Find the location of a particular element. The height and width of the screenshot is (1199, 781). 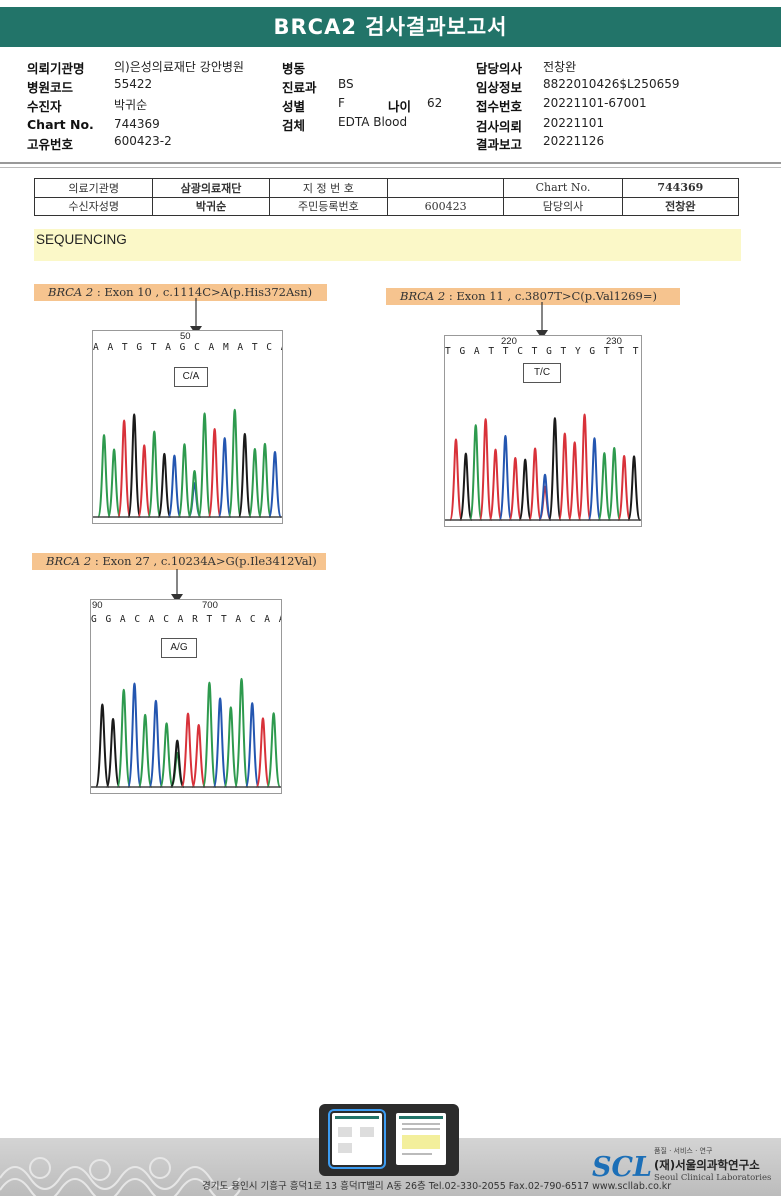

field-label-chart-no: Chart No. is located at coordinates (60, 124).